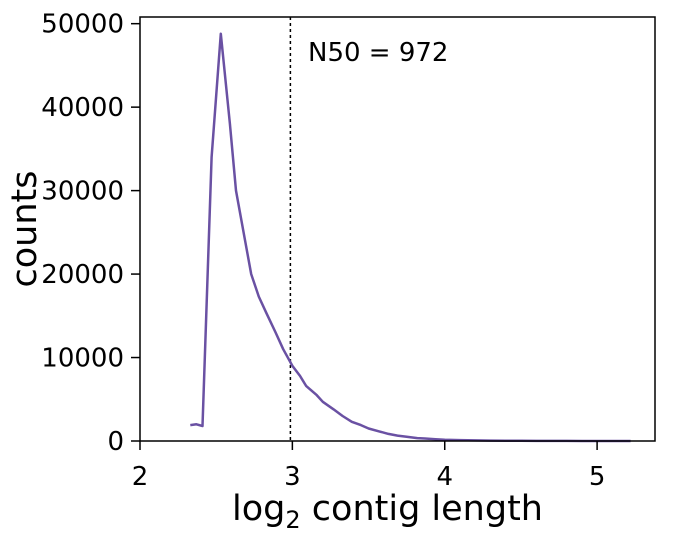 Image resolution: width=673 pixels, height=547 pixels. What do you see at coordinates (82, 275) in the screenshot?
I see `y-tick-label: 20000` at bounding box center [82, 275].